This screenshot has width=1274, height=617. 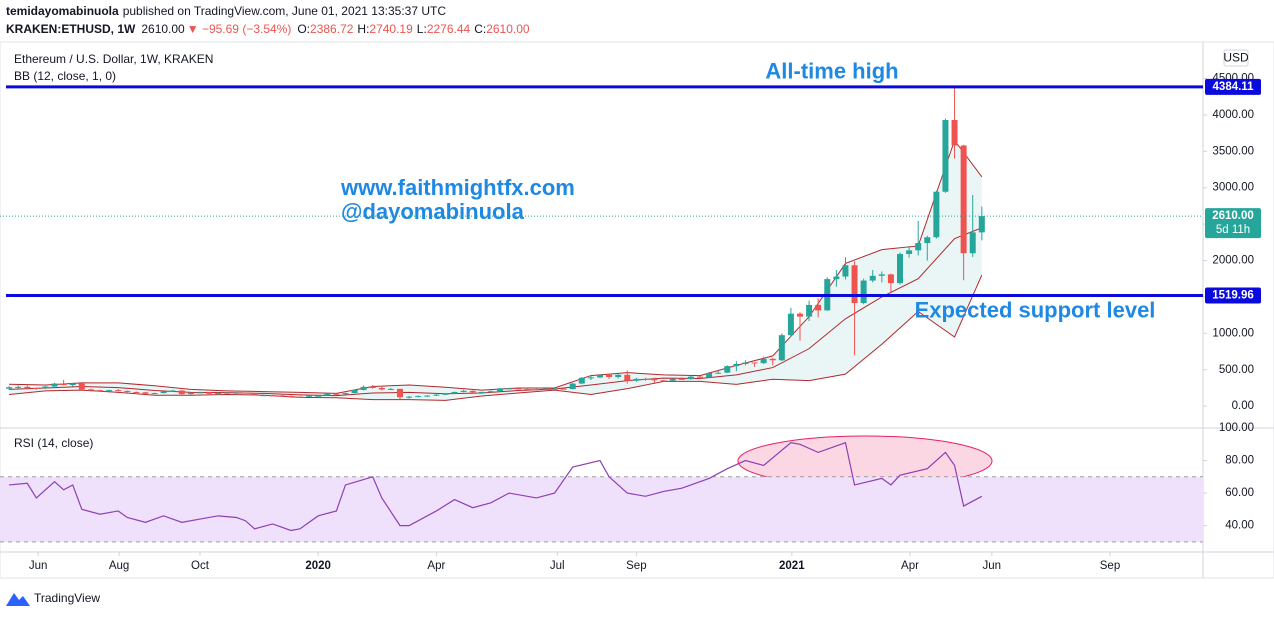 What do you see at coordinates (1233, 115) in the screenshot?
I see `y-tick-label: 4000.00` at bounding box center [1233, 115].